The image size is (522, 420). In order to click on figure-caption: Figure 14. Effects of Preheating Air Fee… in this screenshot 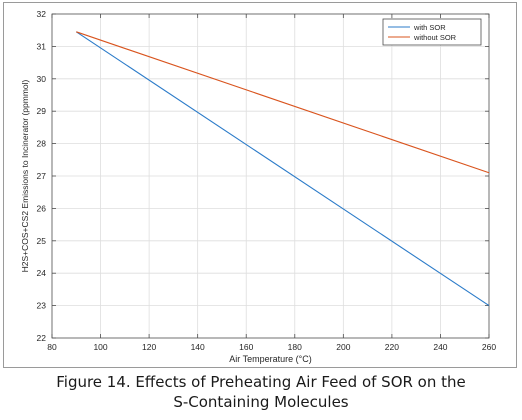, I will do `click(261, 392)`.